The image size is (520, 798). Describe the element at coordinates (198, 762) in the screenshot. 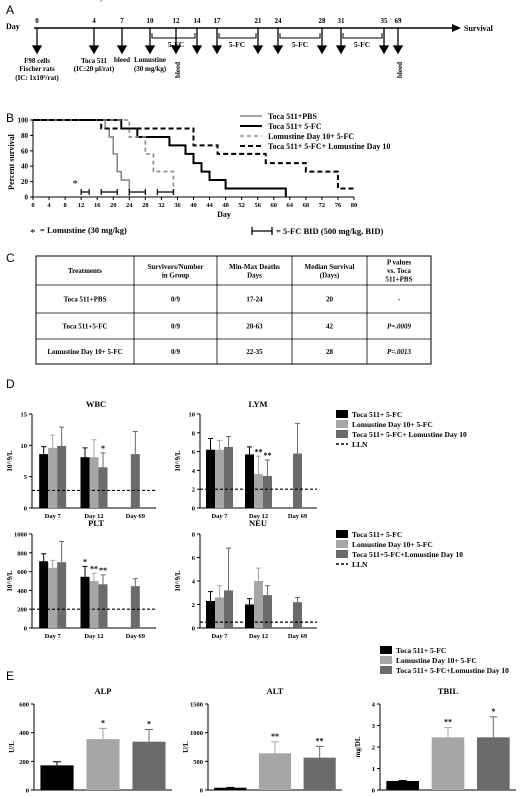

I see `y-tick-label: 500` at that location.